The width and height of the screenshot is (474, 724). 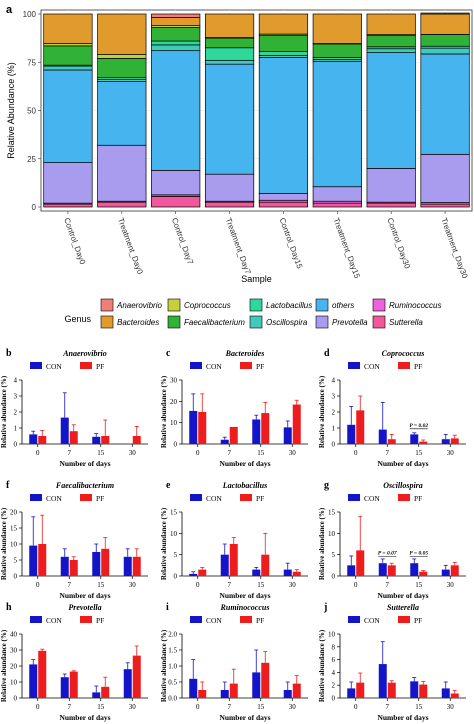 What do you see at coordinates (387, 553) in the screenshot?
I see `significance-label: P = 0.07` at bounding box center [387, 553].